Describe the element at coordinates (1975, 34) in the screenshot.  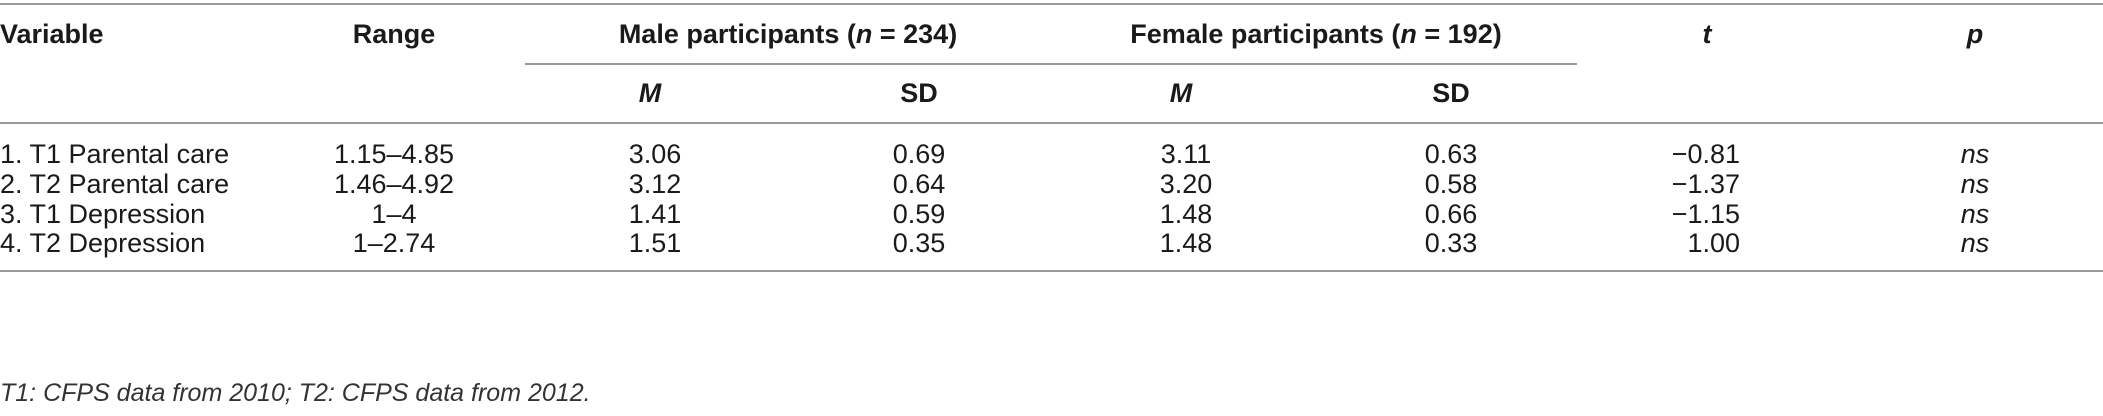
I see `header-p: p` at that location.